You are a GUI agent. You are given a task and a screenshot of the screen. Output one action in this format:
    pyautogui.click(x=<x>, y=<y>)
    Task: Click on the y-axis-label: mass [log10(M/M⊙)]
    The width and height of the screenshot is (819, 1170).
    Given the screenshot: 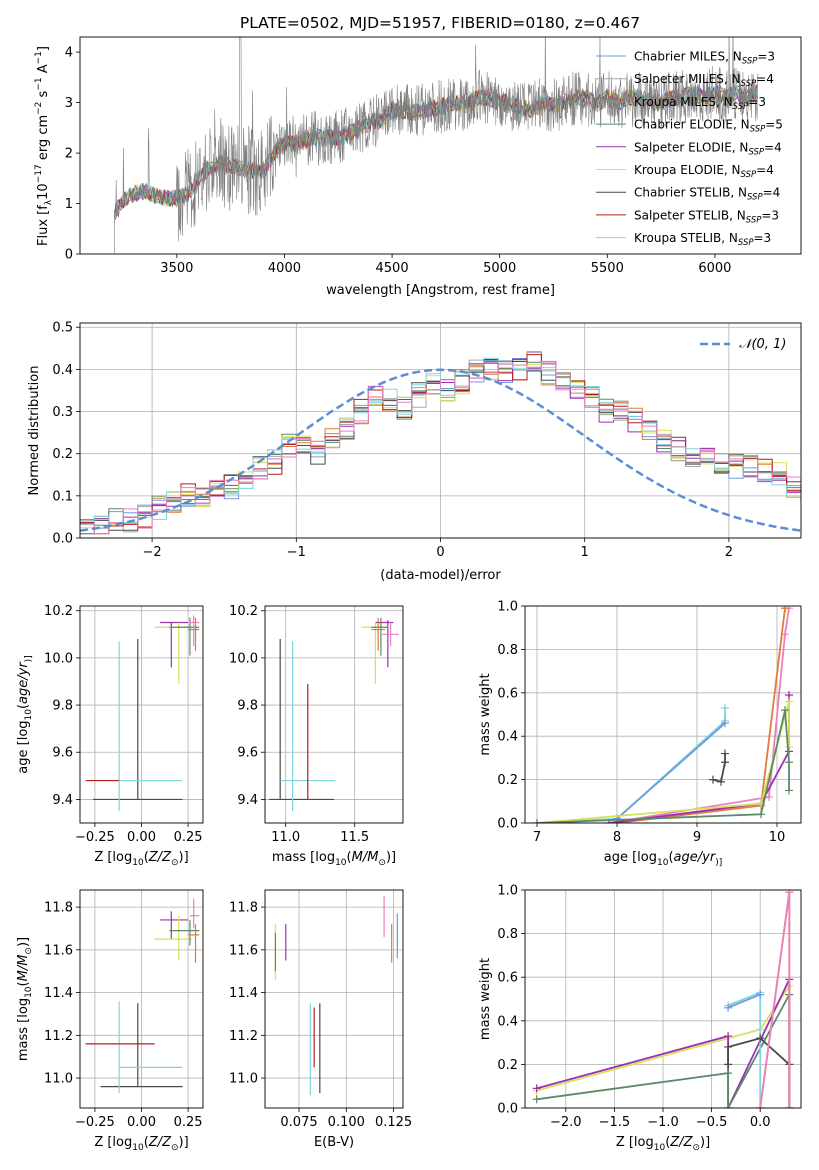 What is the action you would take?
    pyautogui.click(x=25, y=999)
    